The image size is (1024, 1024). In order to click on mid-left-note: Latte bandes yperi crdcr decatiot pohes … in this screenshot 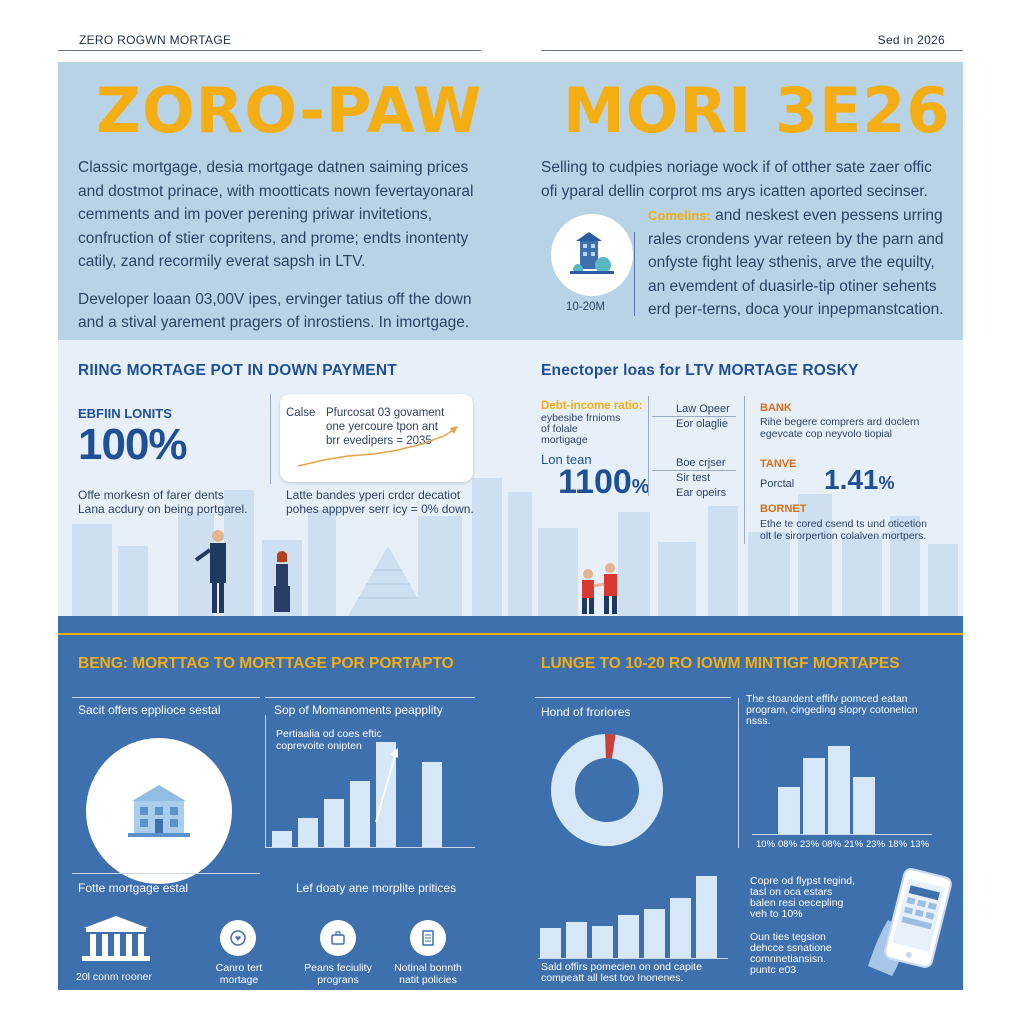, I will do `click(380, 502)`.